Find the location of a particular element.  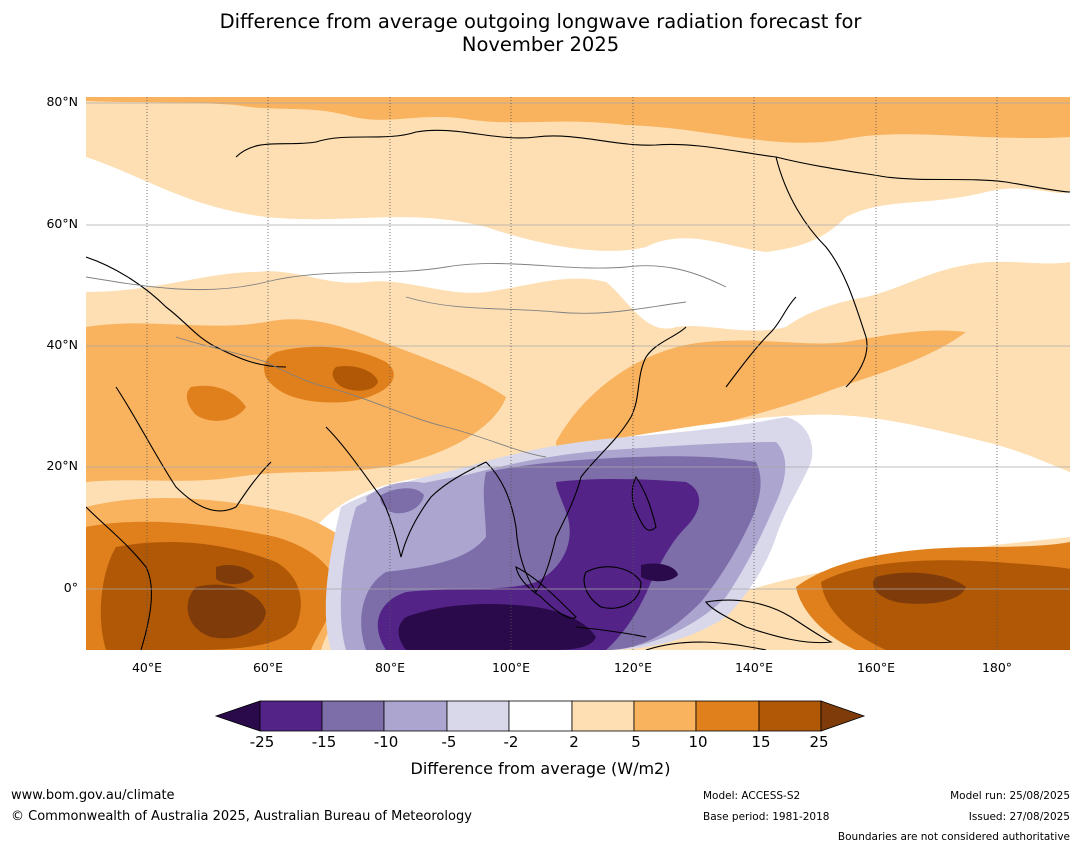

field-somalia-darkbrown is located at coordinates (235, 575).